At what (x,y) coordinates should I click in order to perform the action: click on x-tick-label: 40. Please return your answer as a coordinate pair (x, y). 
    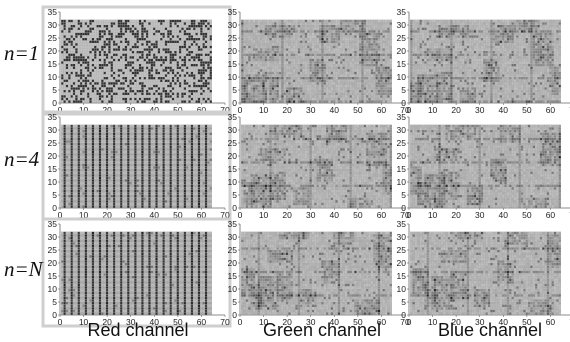
    Looking at the image, I should click on (335, 110).